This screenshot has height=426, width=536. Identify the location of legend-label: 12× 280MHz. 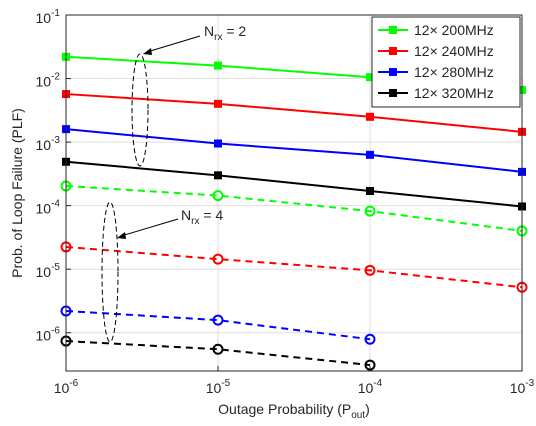
(454, 72).